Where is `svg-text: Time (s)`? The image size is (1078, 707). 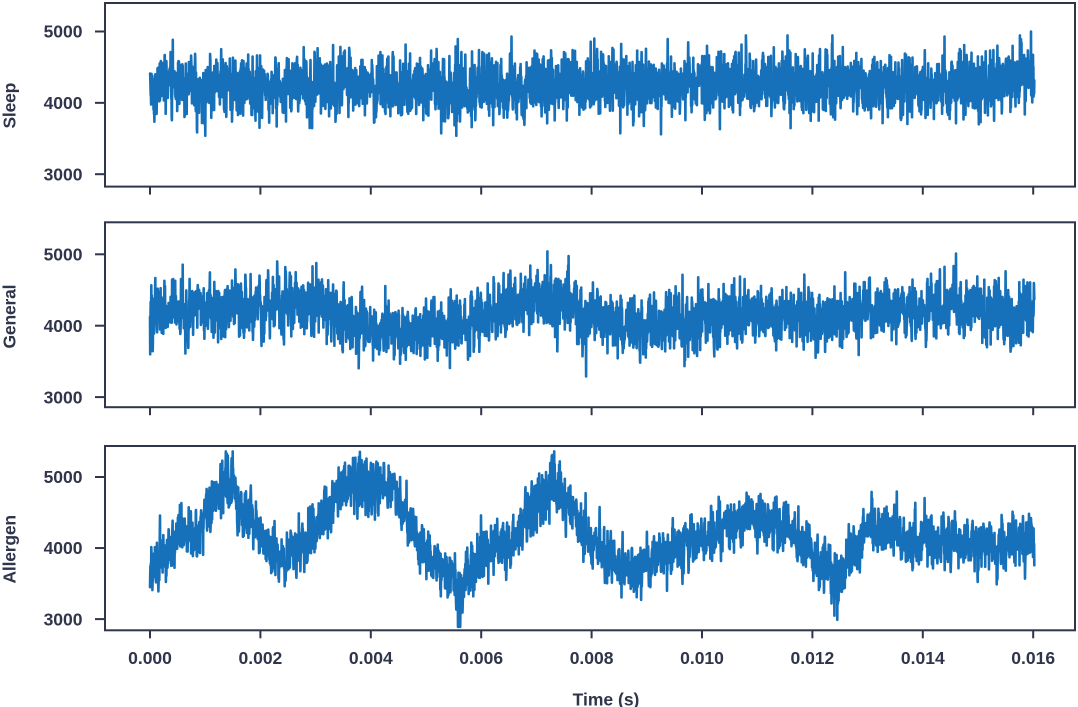
svg-text: Time (s) is located at coordinates (606, 698).